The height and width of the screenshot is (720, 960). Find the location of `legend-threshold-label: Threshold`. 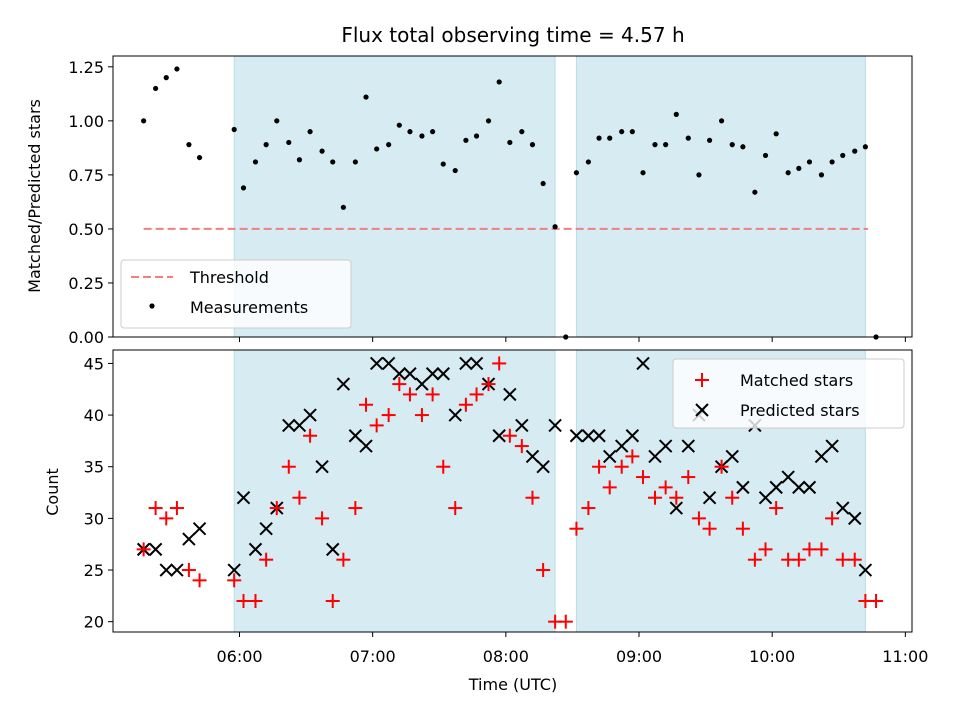

legend-threshold-label: Threshold is located at coordinates (229, 277).